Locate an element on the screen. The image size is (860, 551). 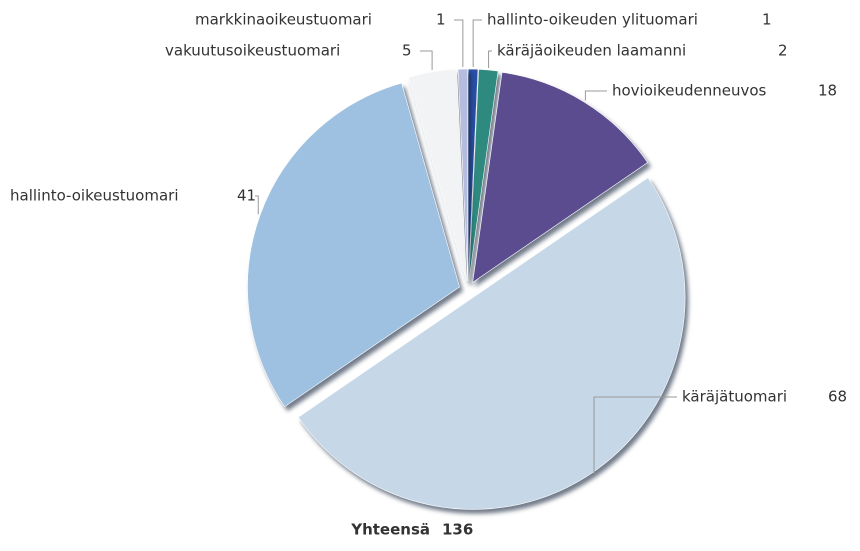
slice-value: 41 is located at coordinates (246, 196).